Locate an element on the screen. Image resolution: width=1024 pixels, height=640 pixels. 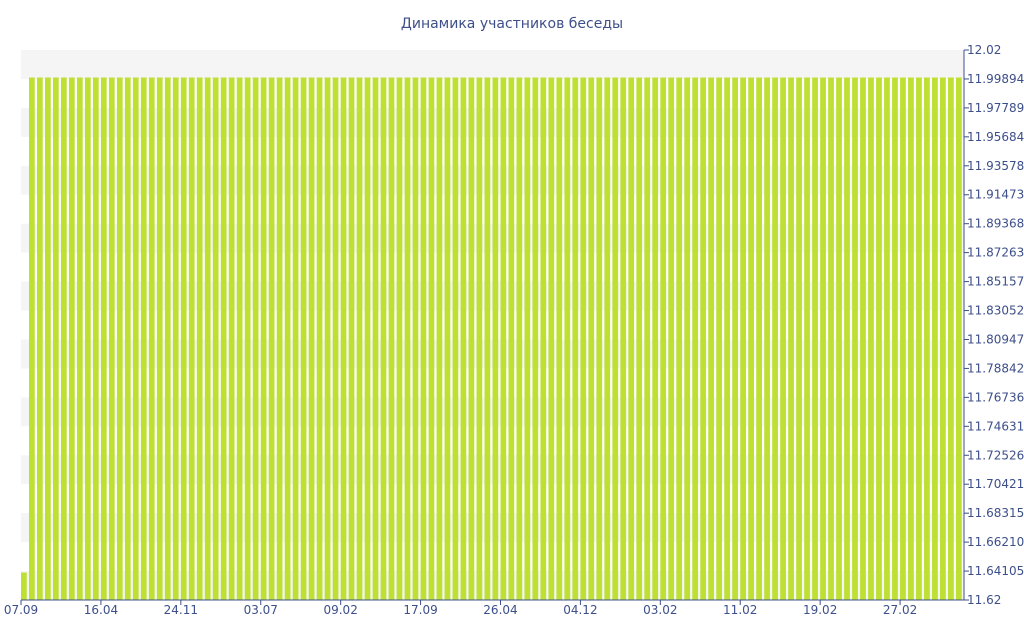
y-tick-label: 11.99894 is located at coordinates (995, 79).